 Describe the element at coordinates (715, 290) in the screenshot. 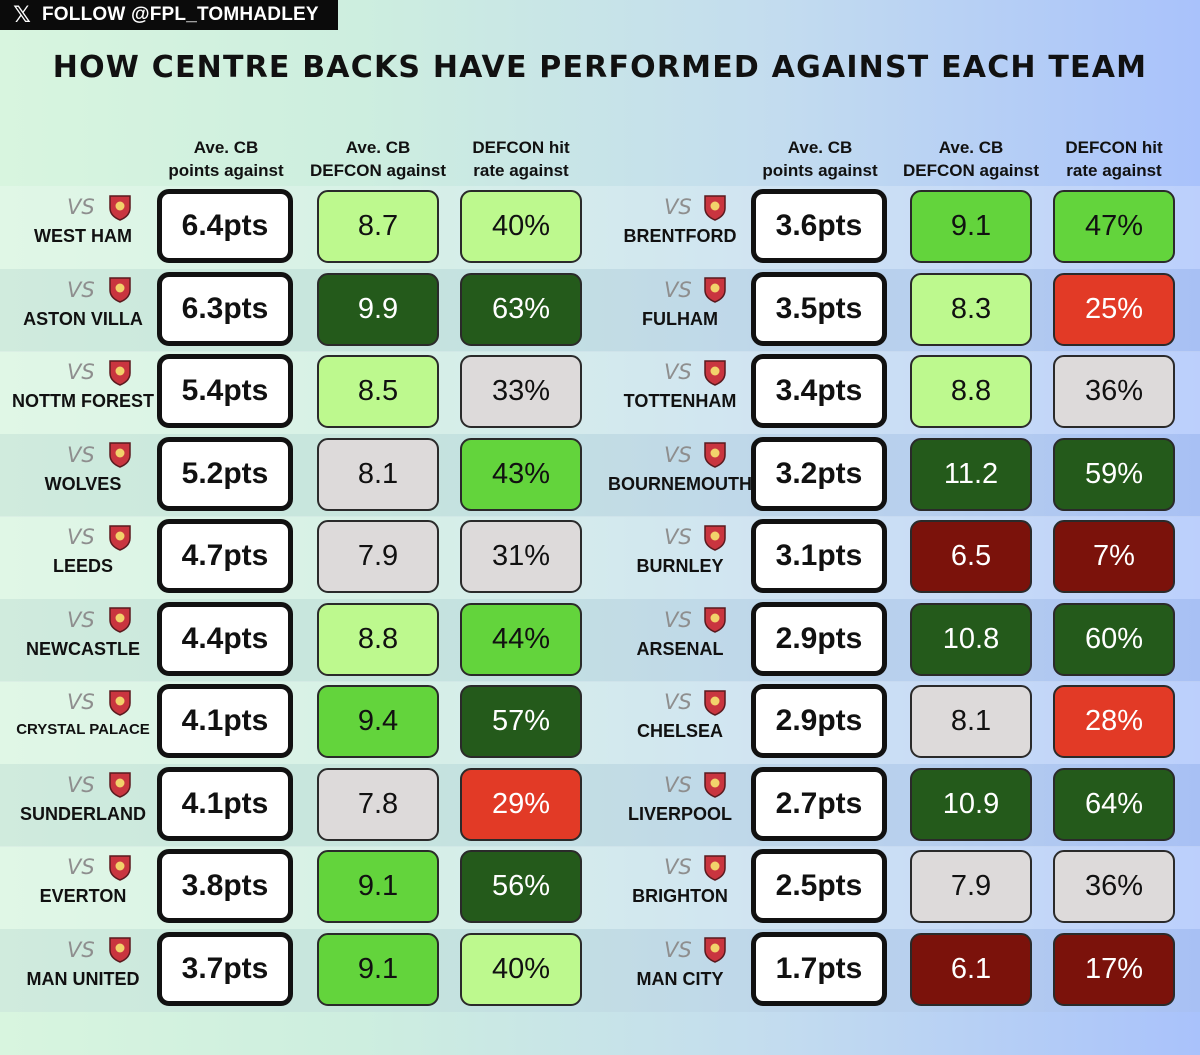

I see `fulham-crest-icon` at that location.